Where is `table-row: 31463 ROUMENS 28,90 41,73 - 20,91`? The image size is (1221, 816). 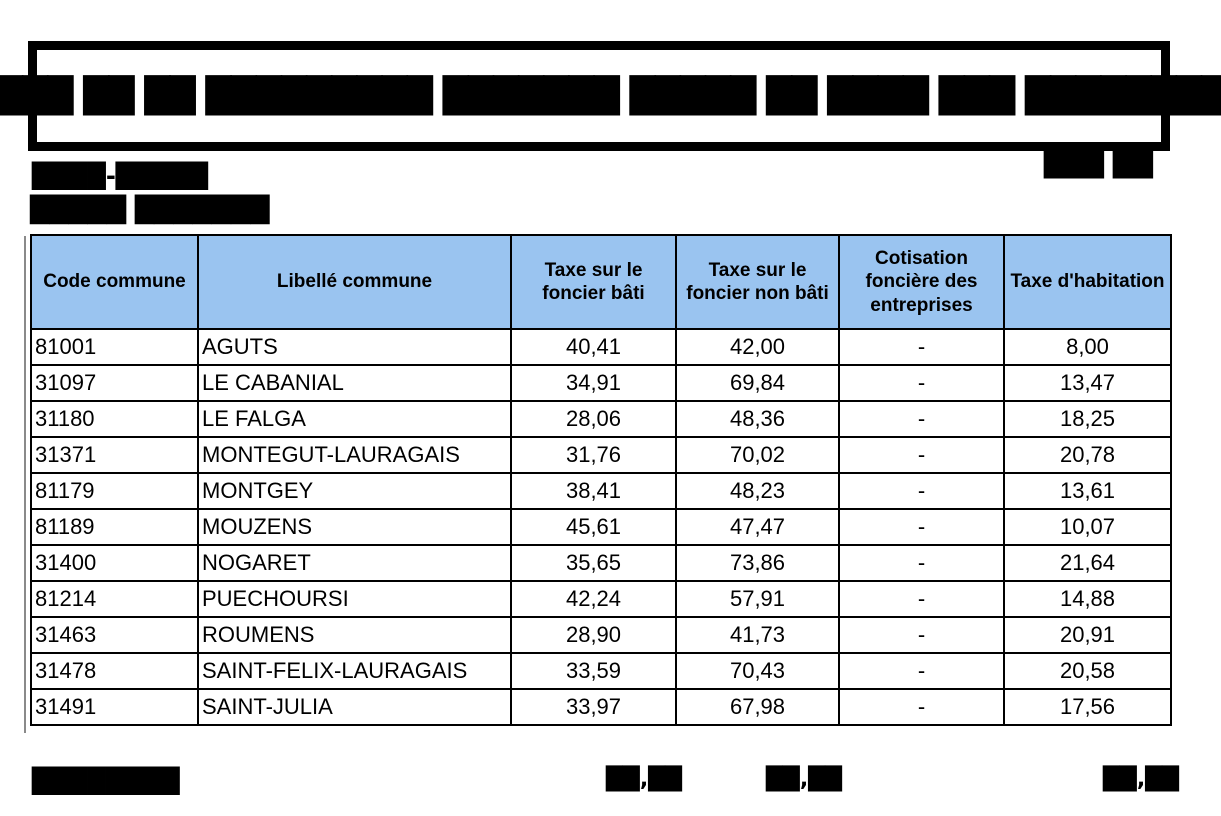
table-row: 31463 ROUMENS 28,90 41,73 - 20,91 is located at coordinates (601, 635).